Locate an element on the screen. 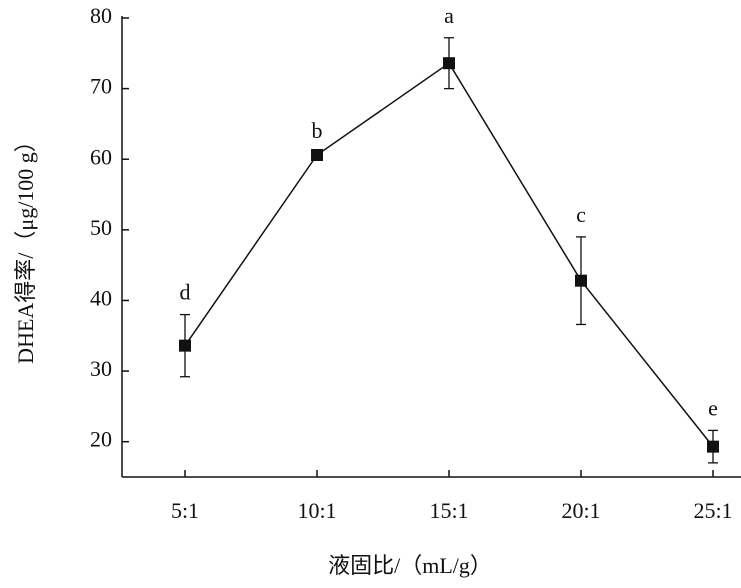 This screenshot has width=741, height=588. x-tick-label: 25:1 is located at coordinates (712, 510).